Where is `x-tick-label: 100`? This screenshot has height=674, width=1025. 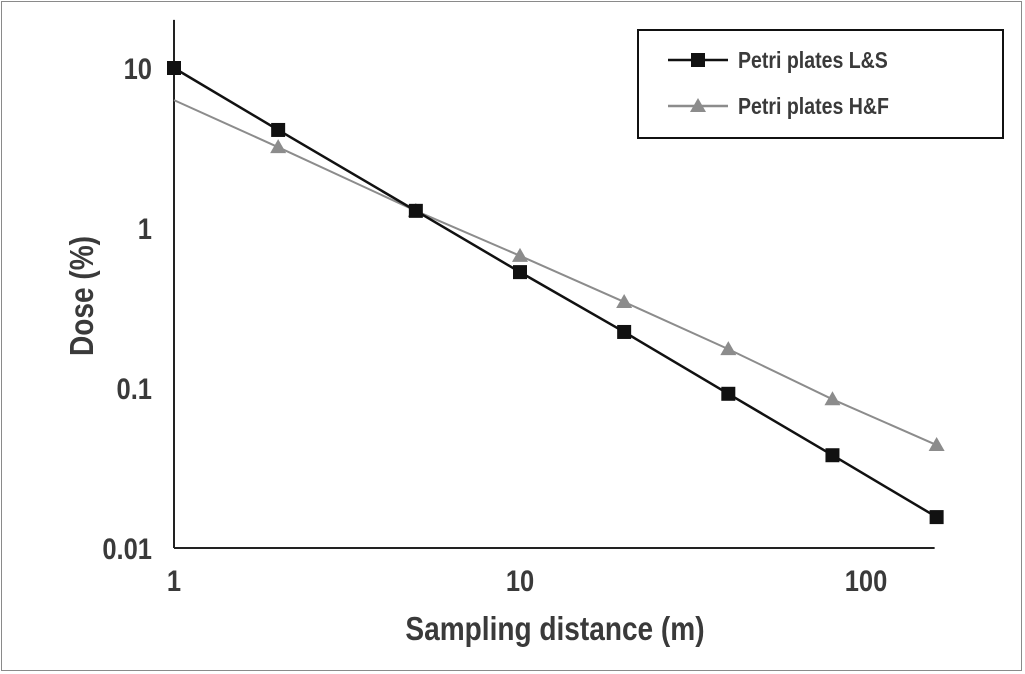 x-tick-label: 100 is located at coordinates (866, 580).